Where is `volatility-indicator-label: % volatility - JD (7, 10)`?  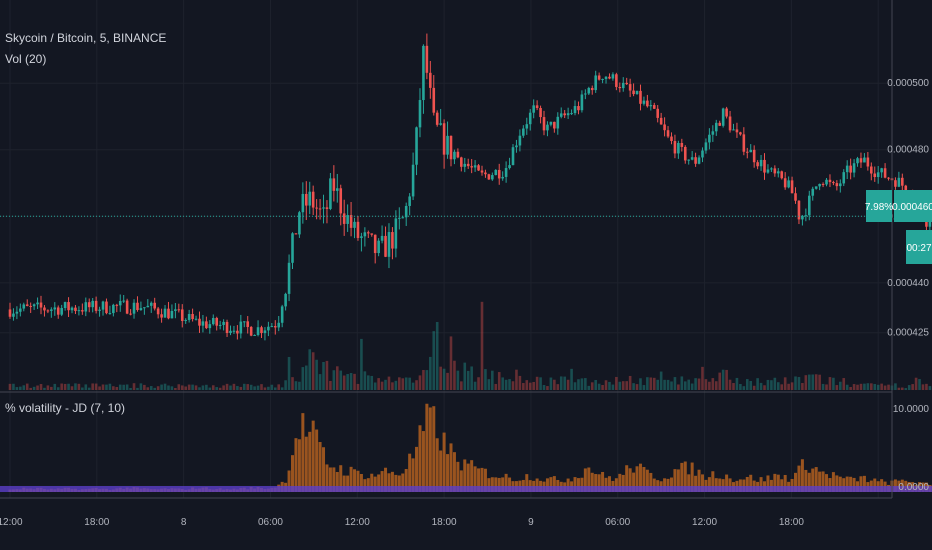 volatility-indicator-label: % volatility - JD (7, 10) is located at coordinates (65, 408).